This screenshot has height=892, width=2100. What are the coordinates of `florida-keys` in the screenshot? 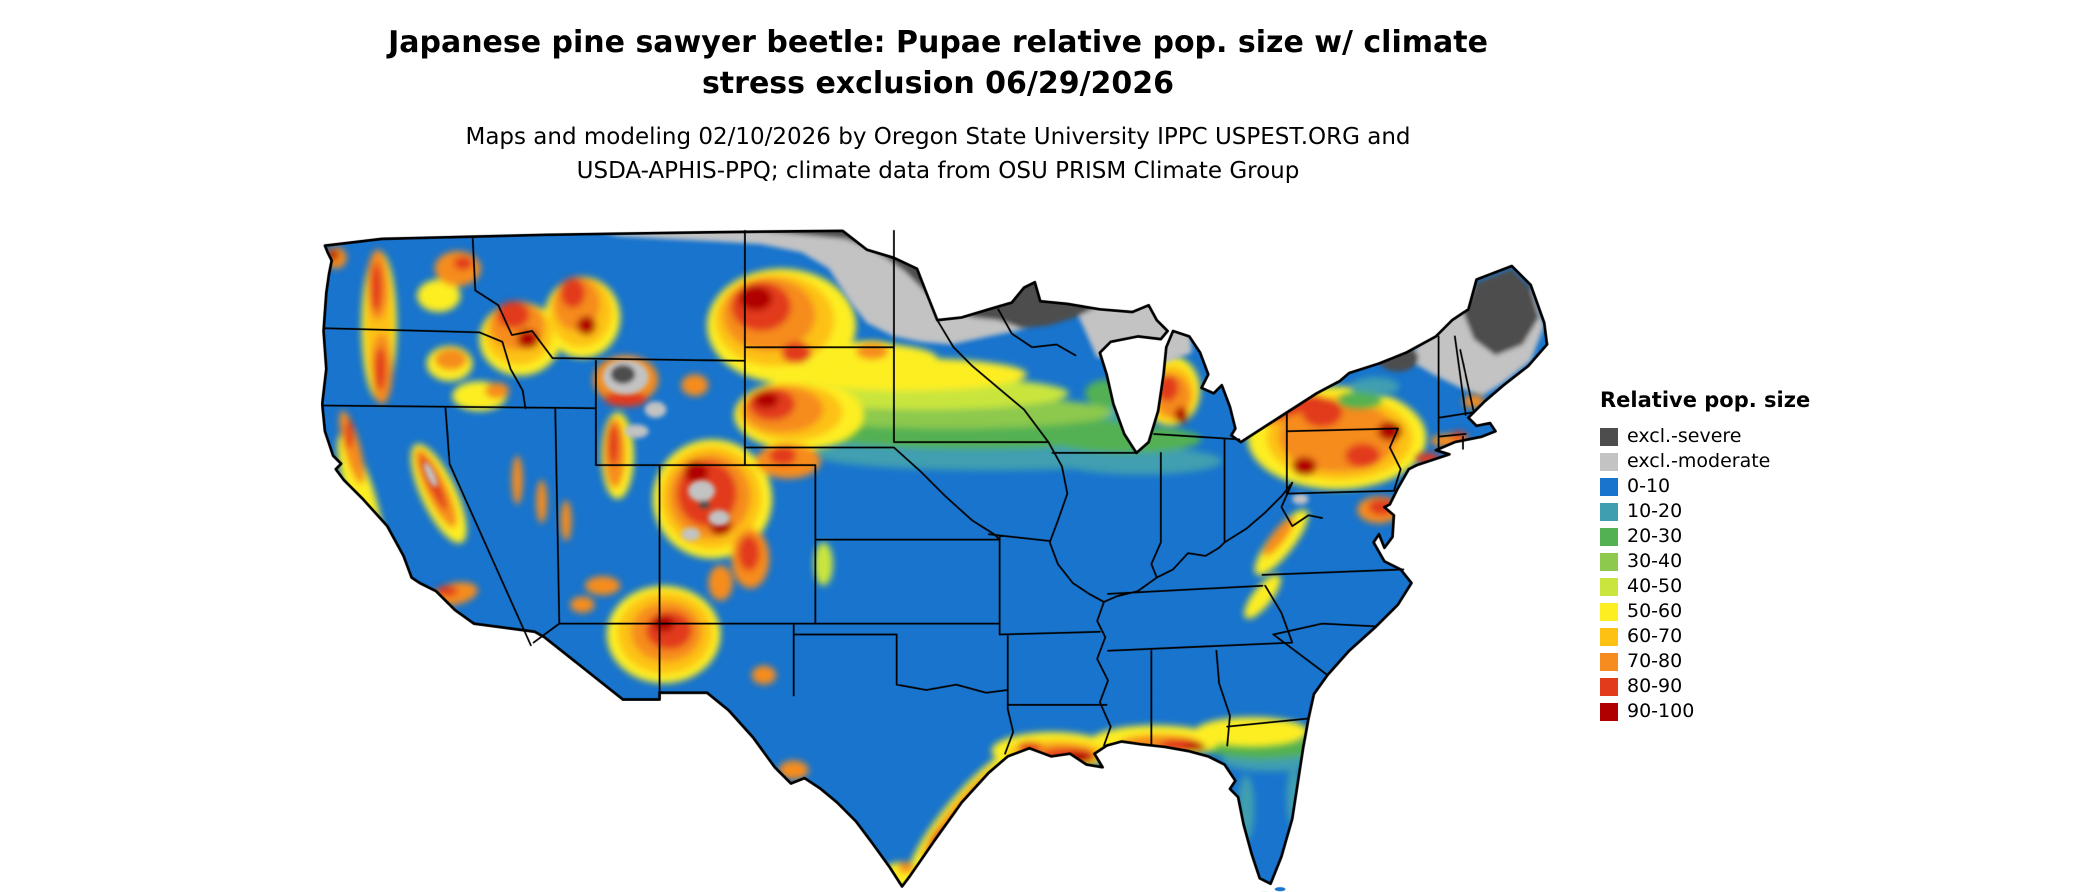 It's located at (1274, 889).